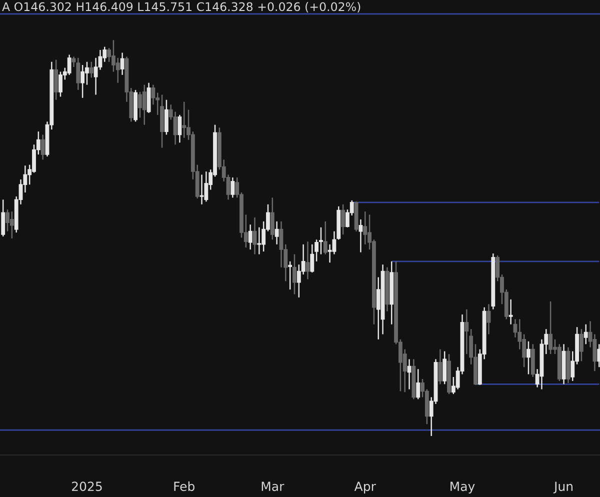 The width and height of the screenshot is (600, 497). Describe the element at coordinates (184, 486) in the screenshot. I see `x-tick-label: Feb` at that location.